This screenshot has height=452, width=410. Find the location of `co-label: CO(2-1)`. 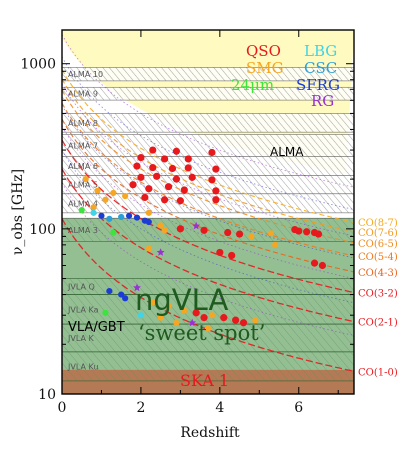

co-label: CO(2-1) is located at coordinates (378, 323).